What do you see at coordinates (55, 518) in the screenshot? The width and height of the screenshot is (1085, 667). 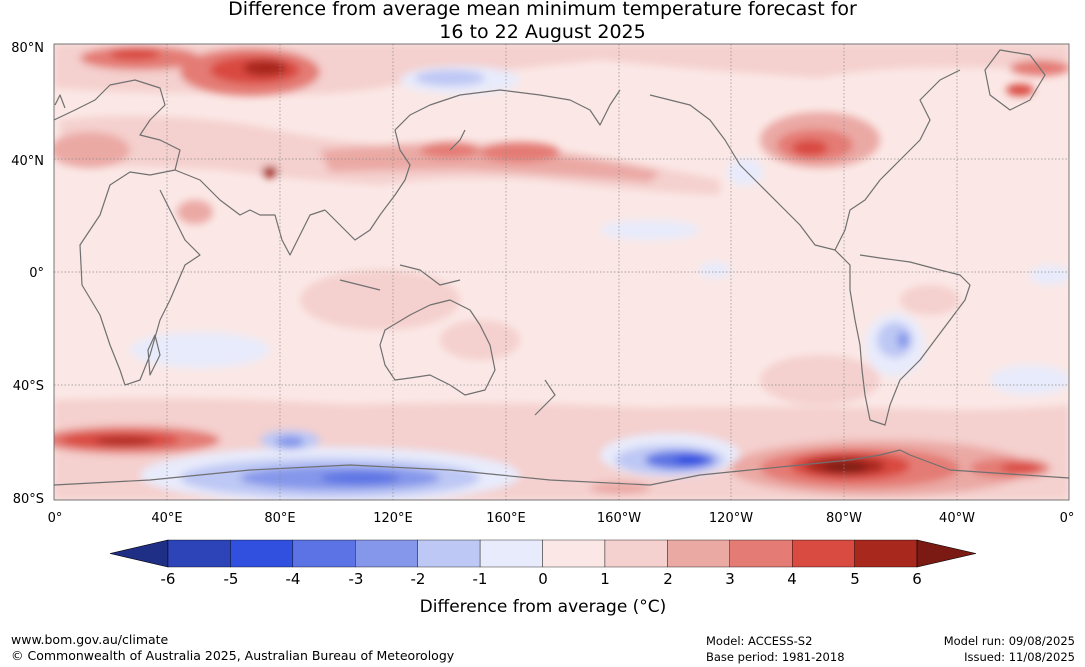 I see `lon-label-0-left: 0°` at bounding box center [55, 518].